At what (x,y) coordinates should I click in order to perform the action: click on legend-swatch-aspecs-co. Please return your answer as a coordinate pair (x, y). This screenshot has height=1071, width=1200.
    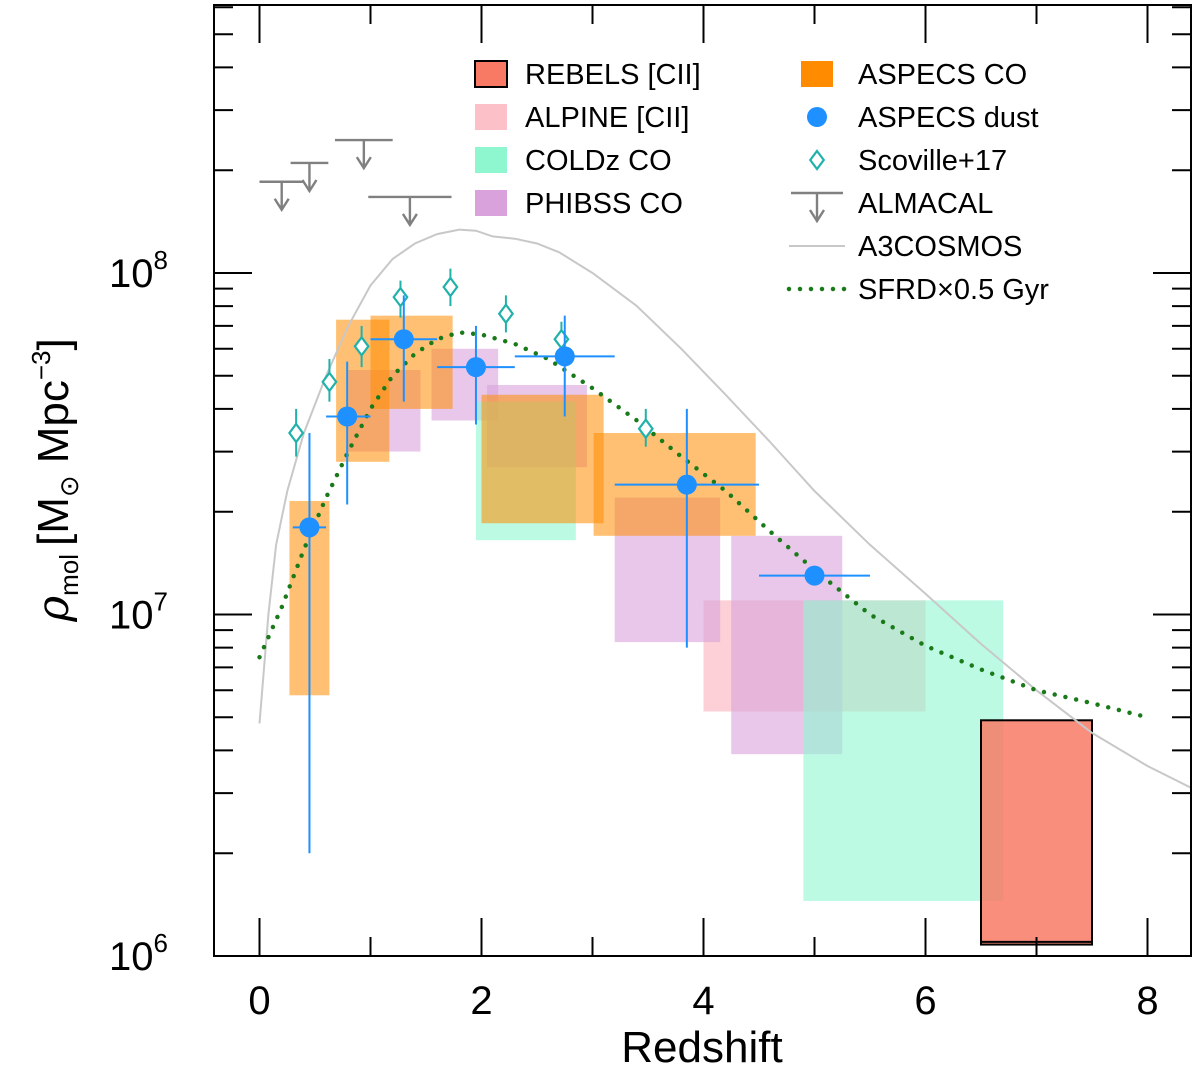
    Looking at the image, I should click on (817, 74).